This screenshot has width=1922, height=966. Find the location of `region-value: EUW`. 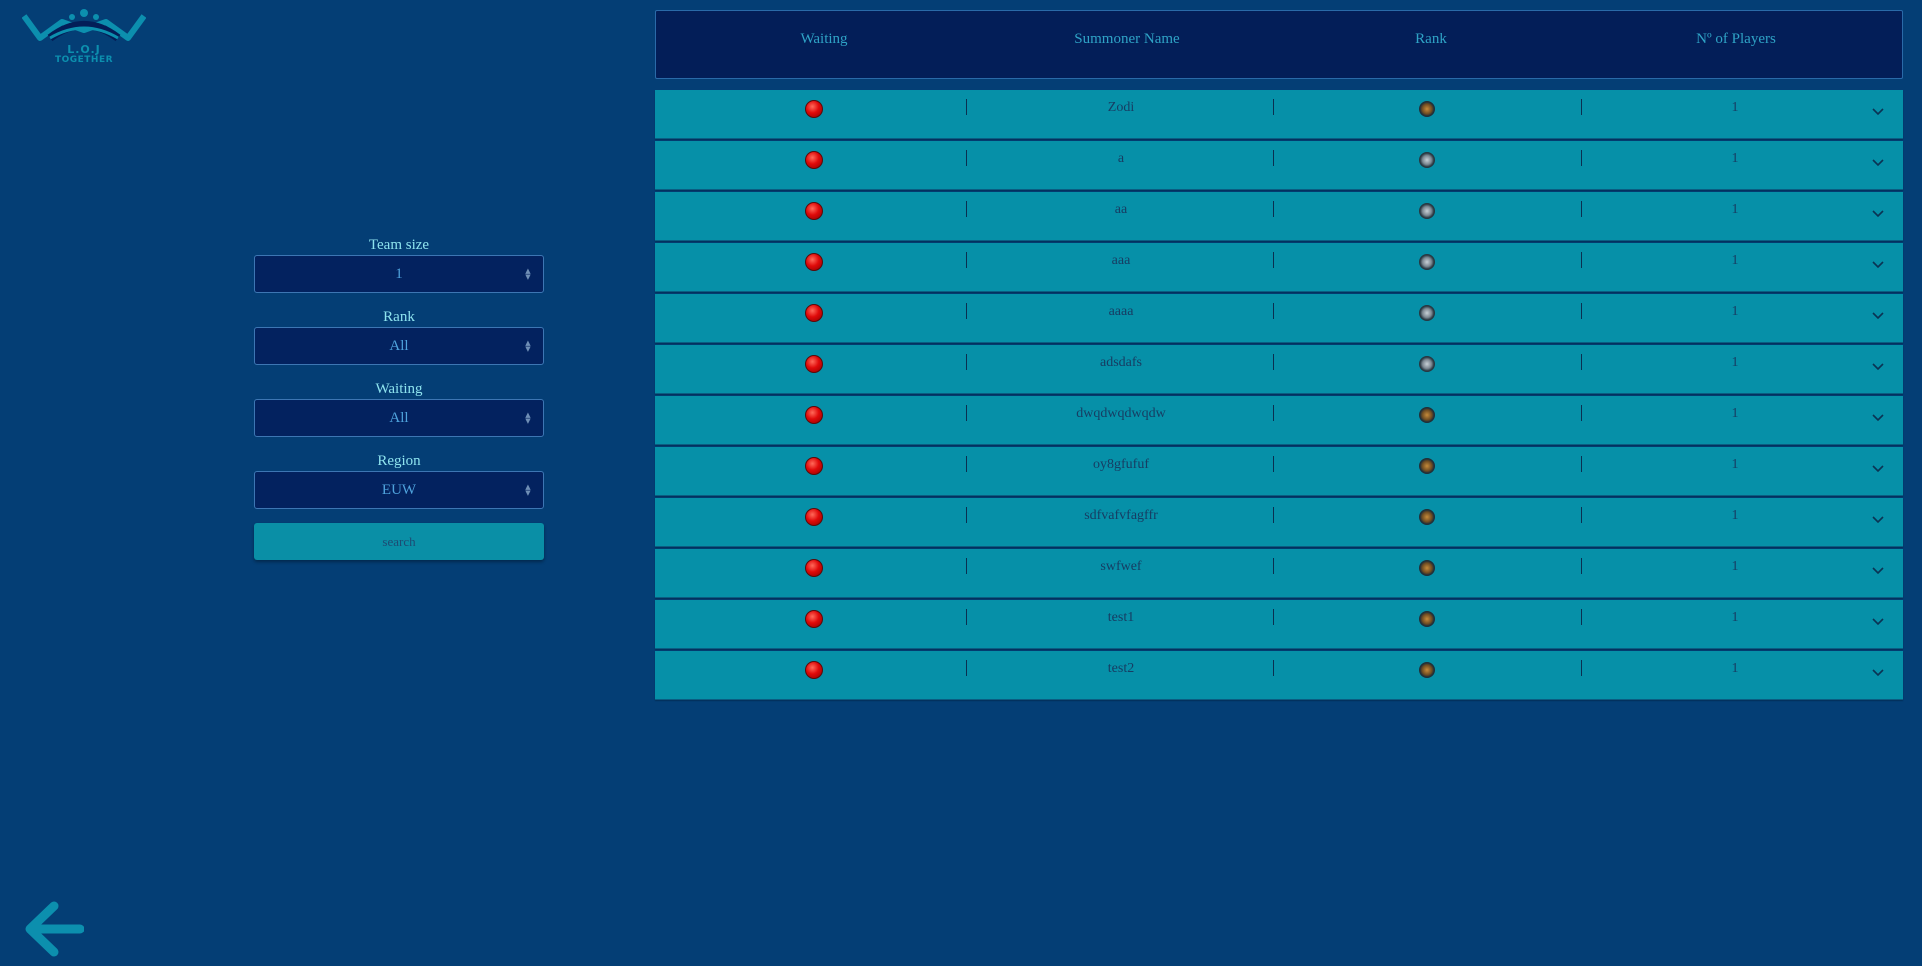

region-value: EUW is located at coordinates (399, 490).